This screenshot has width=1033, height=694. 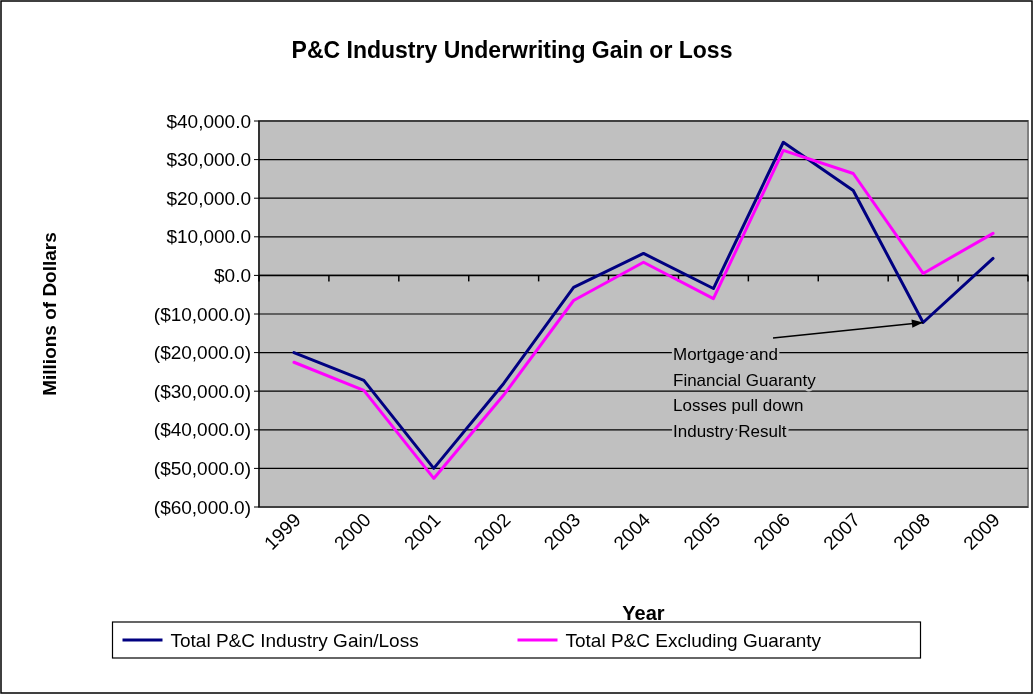 I want to click on y-tick-label: ($50,000.0), so click(x=202, y=469).